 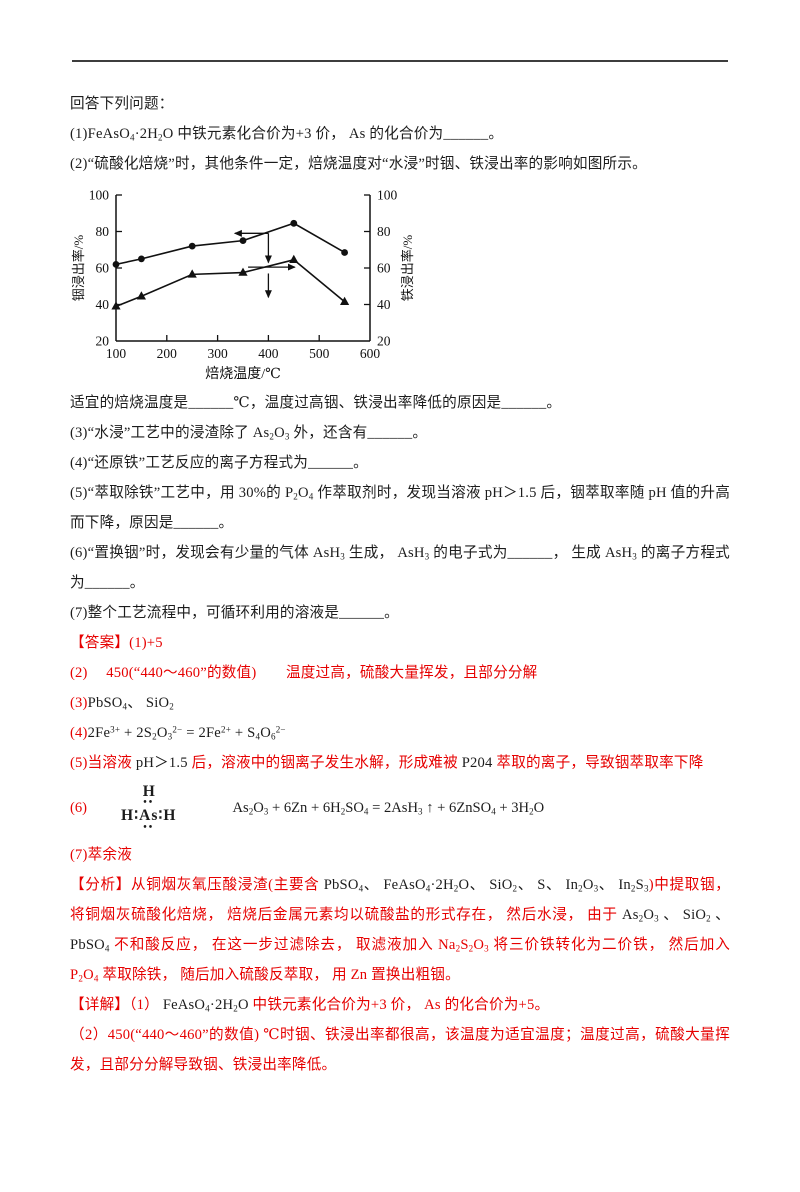 I want to click on svg-text: 焙烧温度/℃, so click(x=243, y=374).